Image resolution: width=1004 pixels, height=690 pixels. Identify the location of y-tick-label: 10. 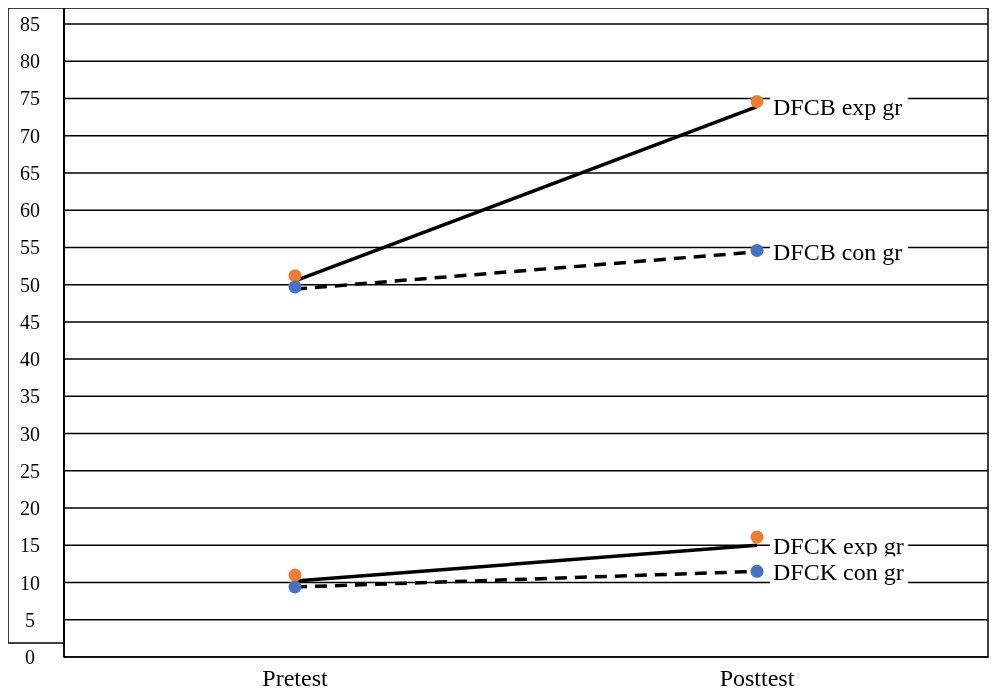
(30, 582).